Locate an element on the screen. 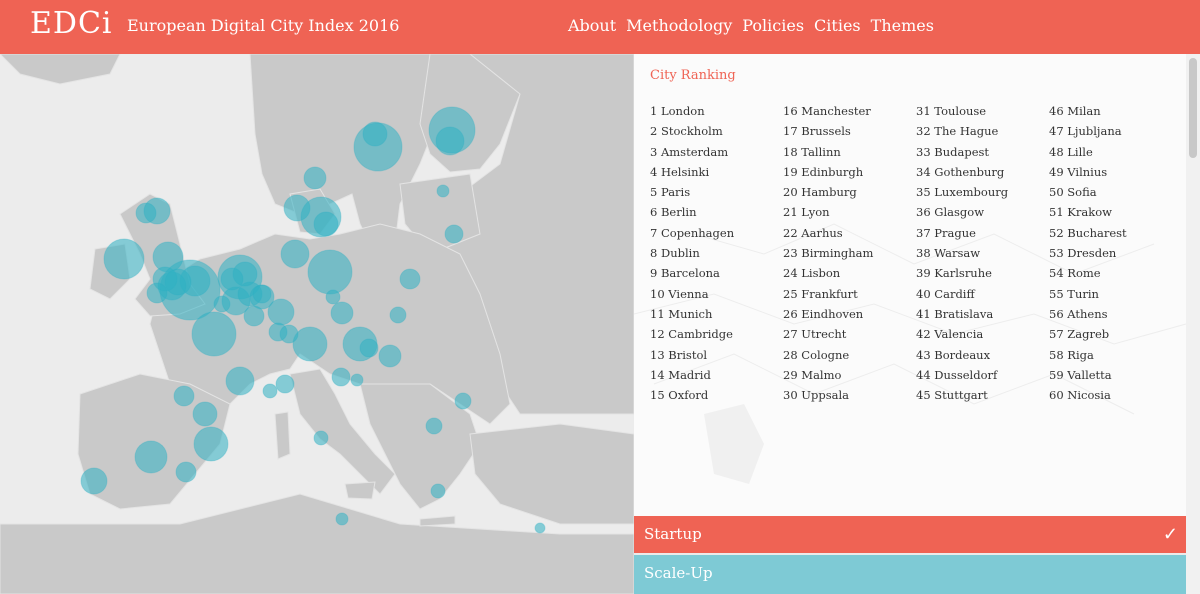 The width and height of the screenshot is (1200, 594). bubble-lille is located at coordinates (222, 304).